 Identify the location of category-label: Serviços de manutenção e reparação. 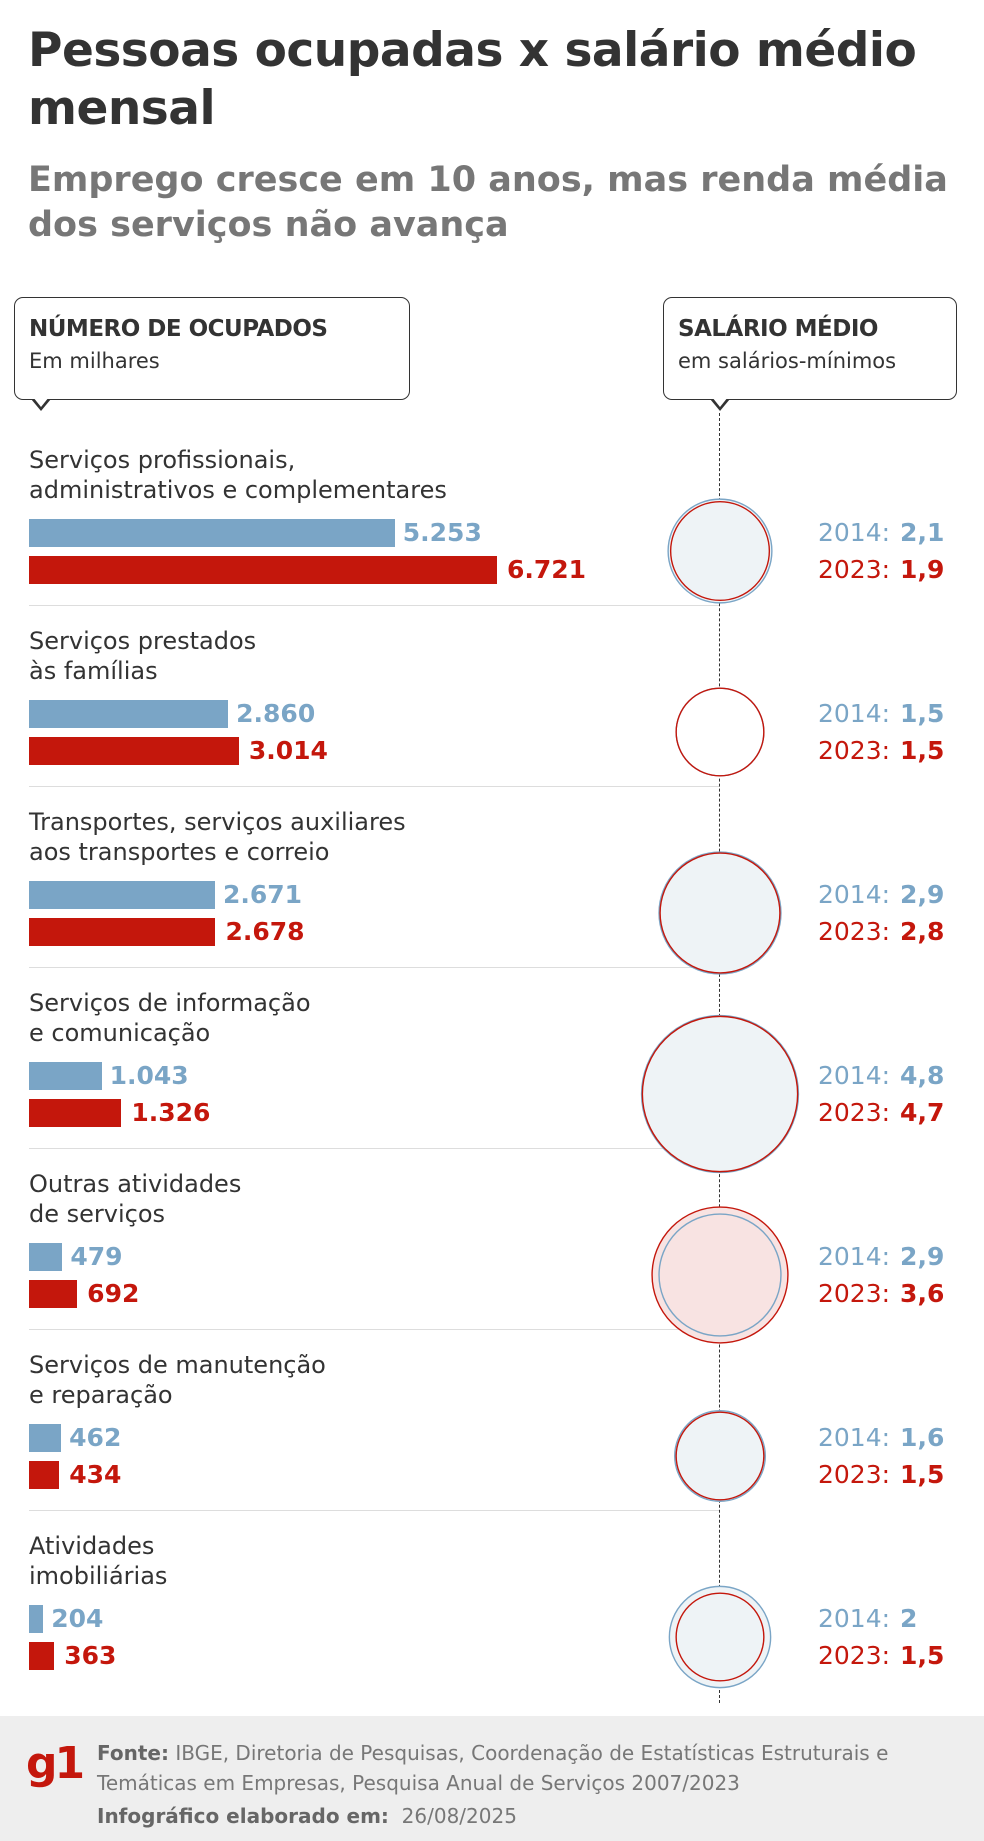
(177, 1380).